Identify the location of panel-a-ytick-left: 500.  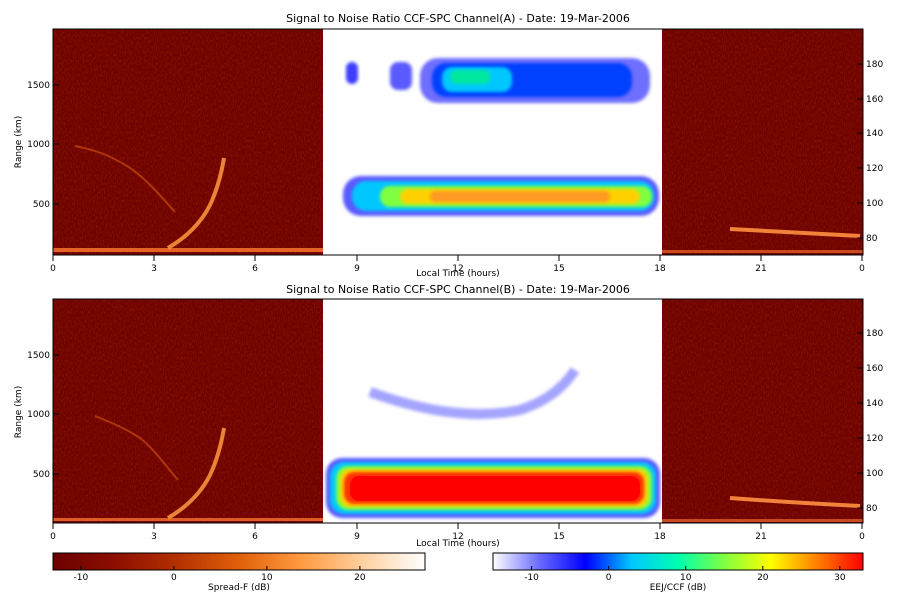
(41, 205).